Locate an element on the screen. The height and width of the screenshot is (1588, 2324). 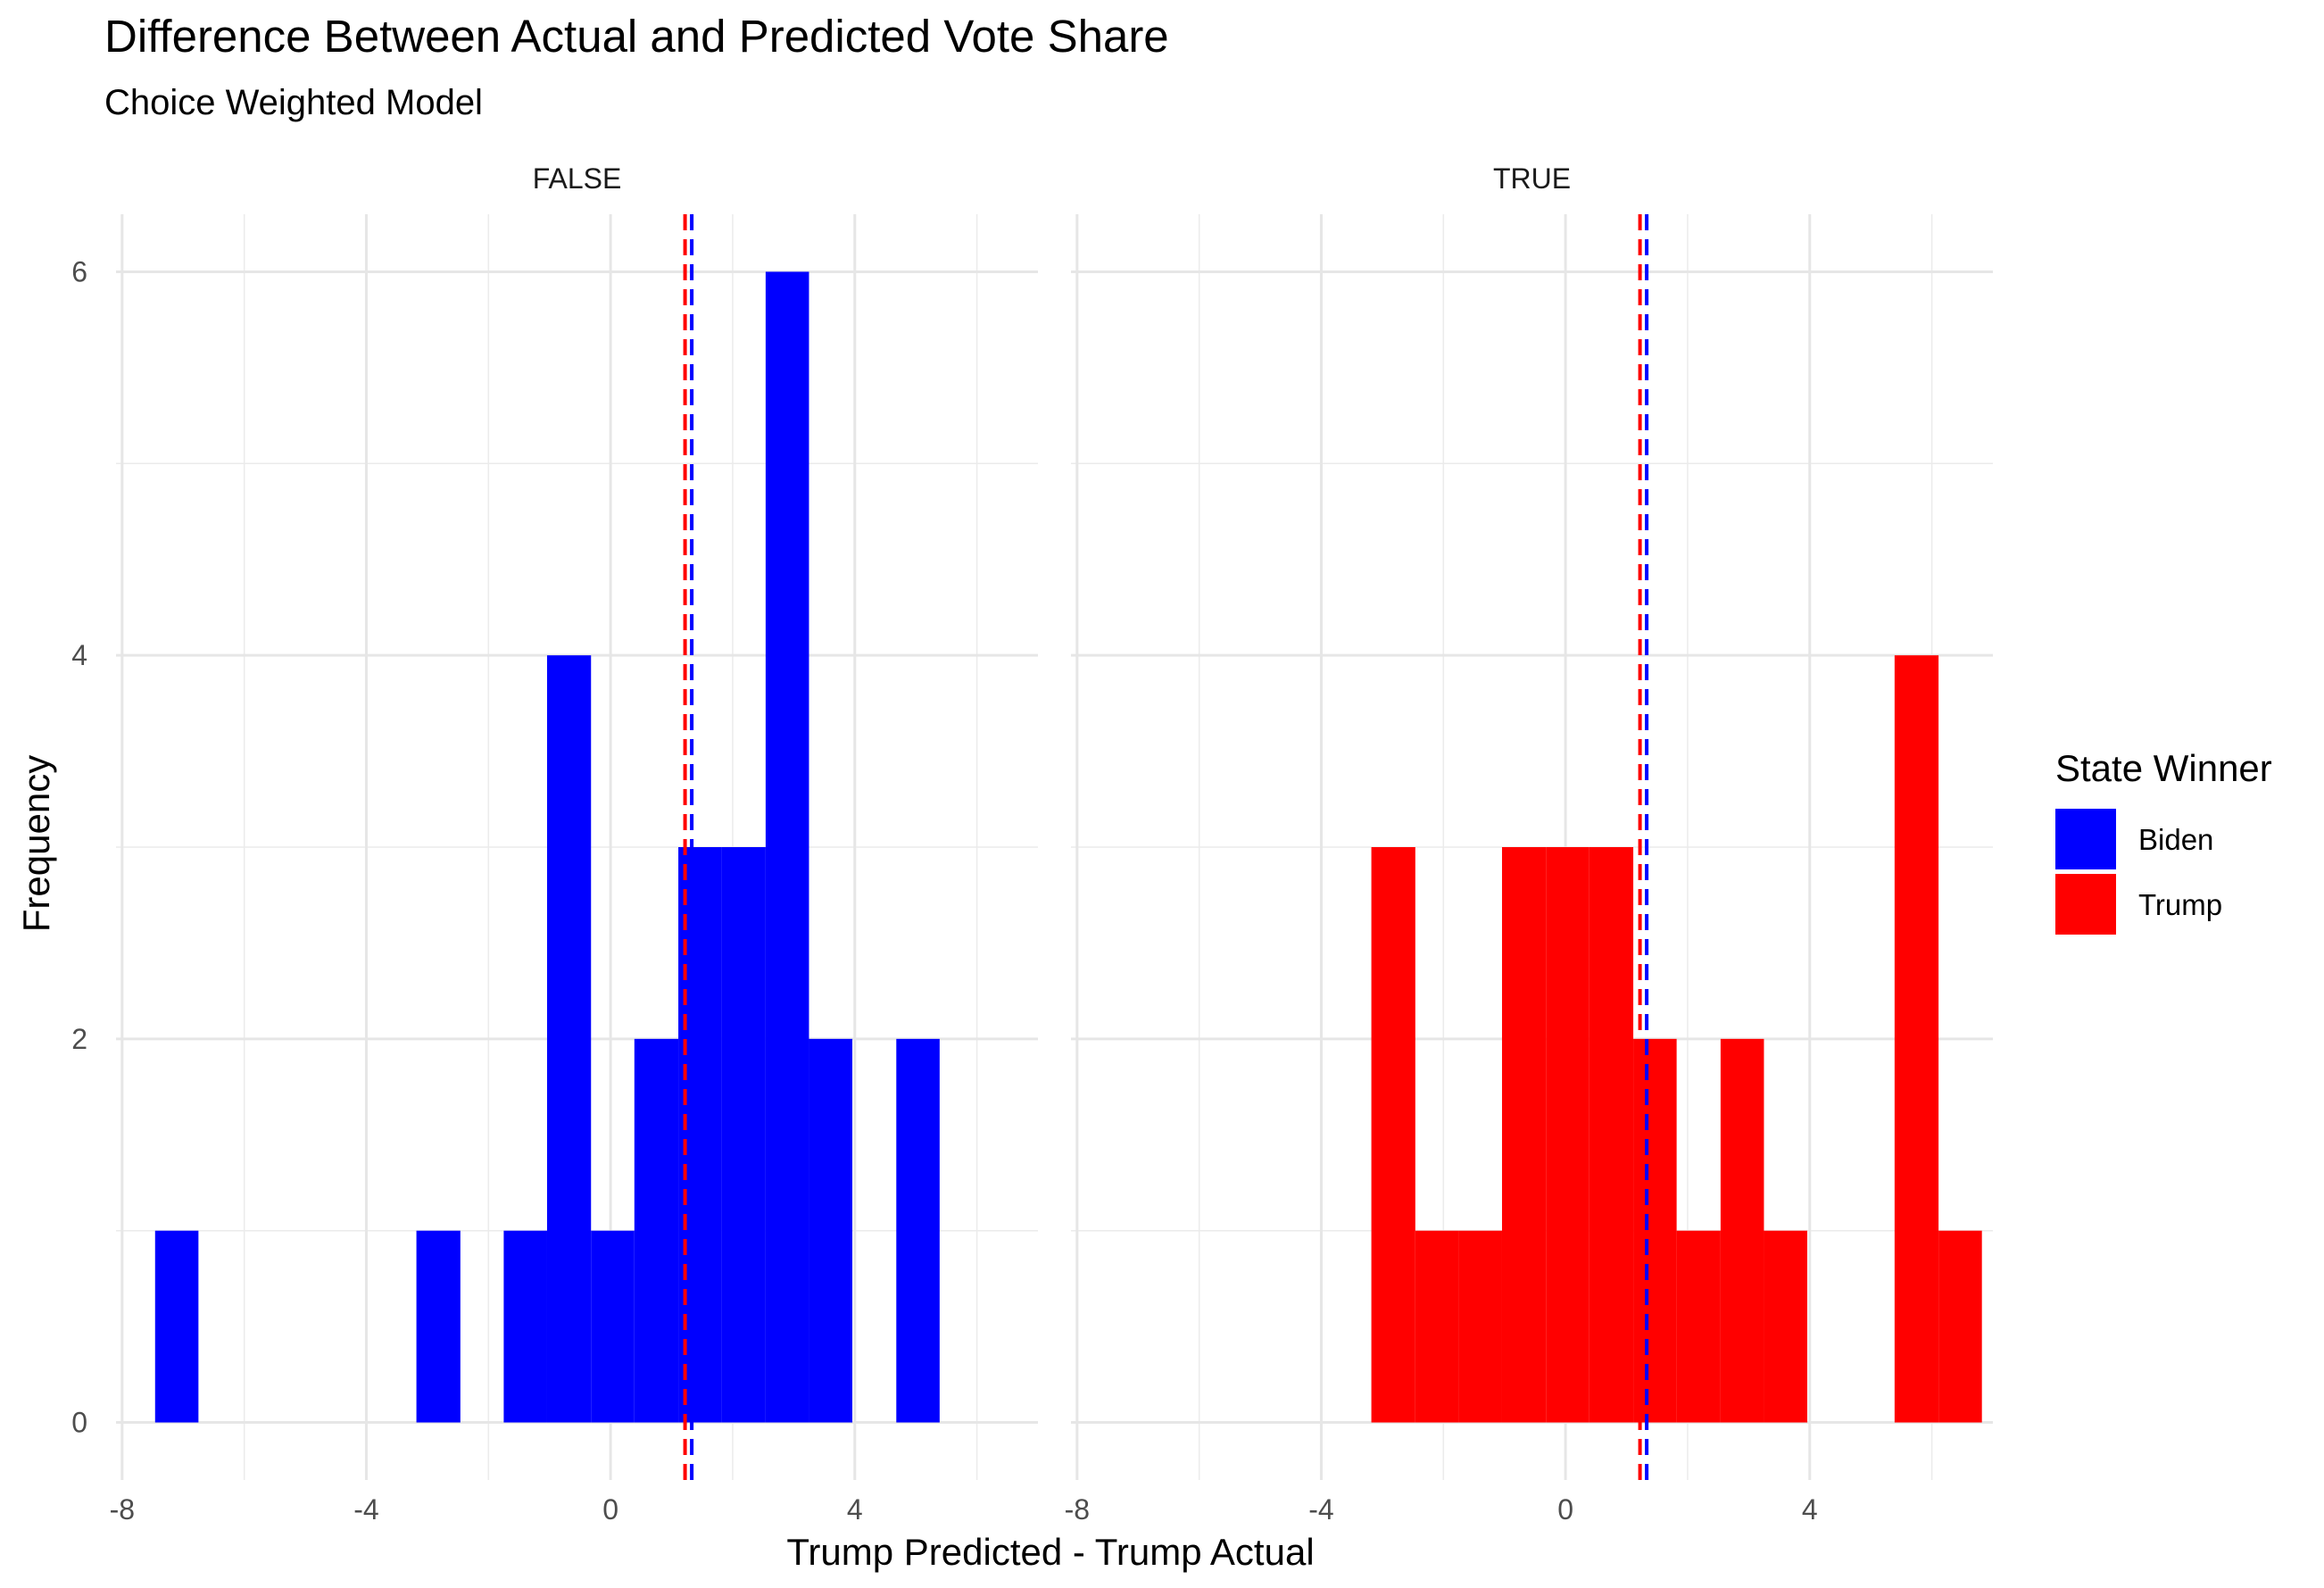
legend-label-trump: Trump is located at coordinates (2180, 904).